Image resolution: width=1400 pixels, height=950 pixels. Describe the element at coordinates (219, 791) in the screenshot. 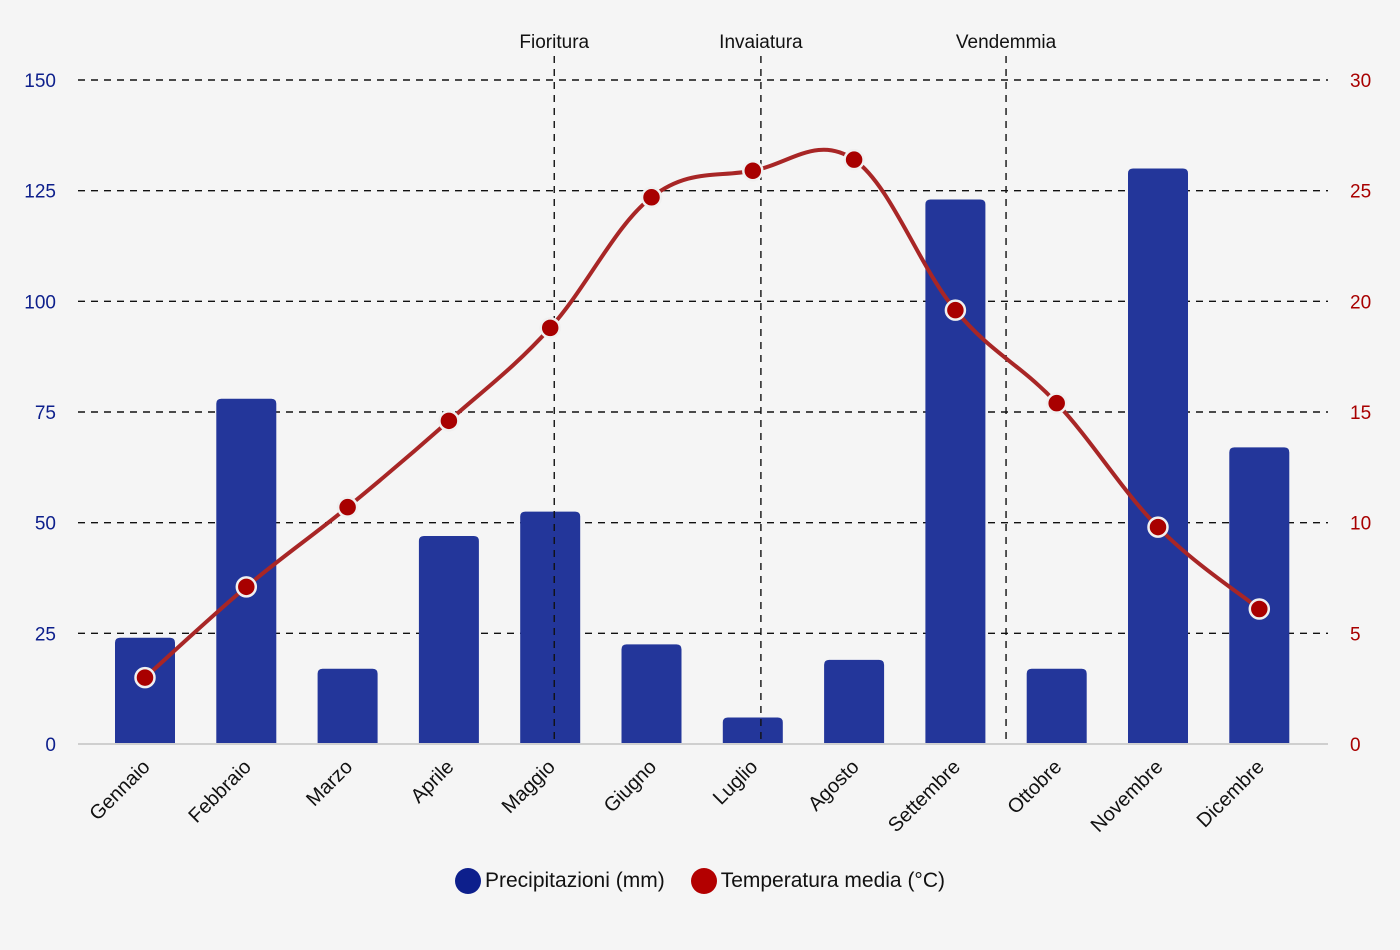

I see `x-tick-label: Febbraio` at that location.